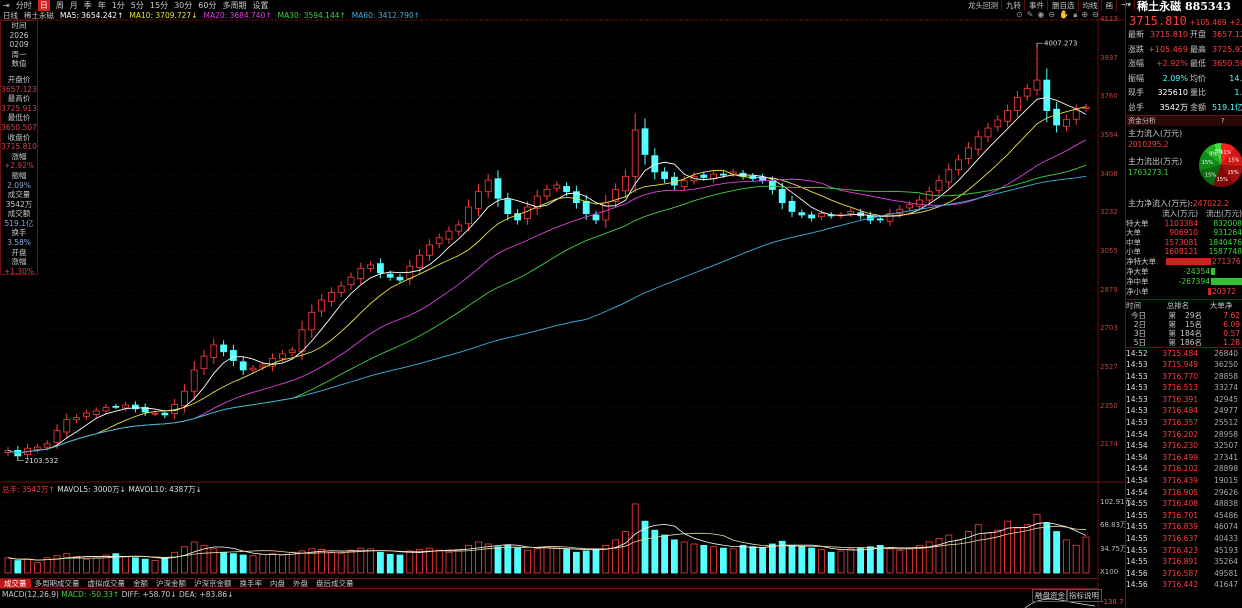  What do you see at coordinates (1050, 595) in the screenshot?
I see `fund-button: 融盘资金` at bounding box center [1050, 595].